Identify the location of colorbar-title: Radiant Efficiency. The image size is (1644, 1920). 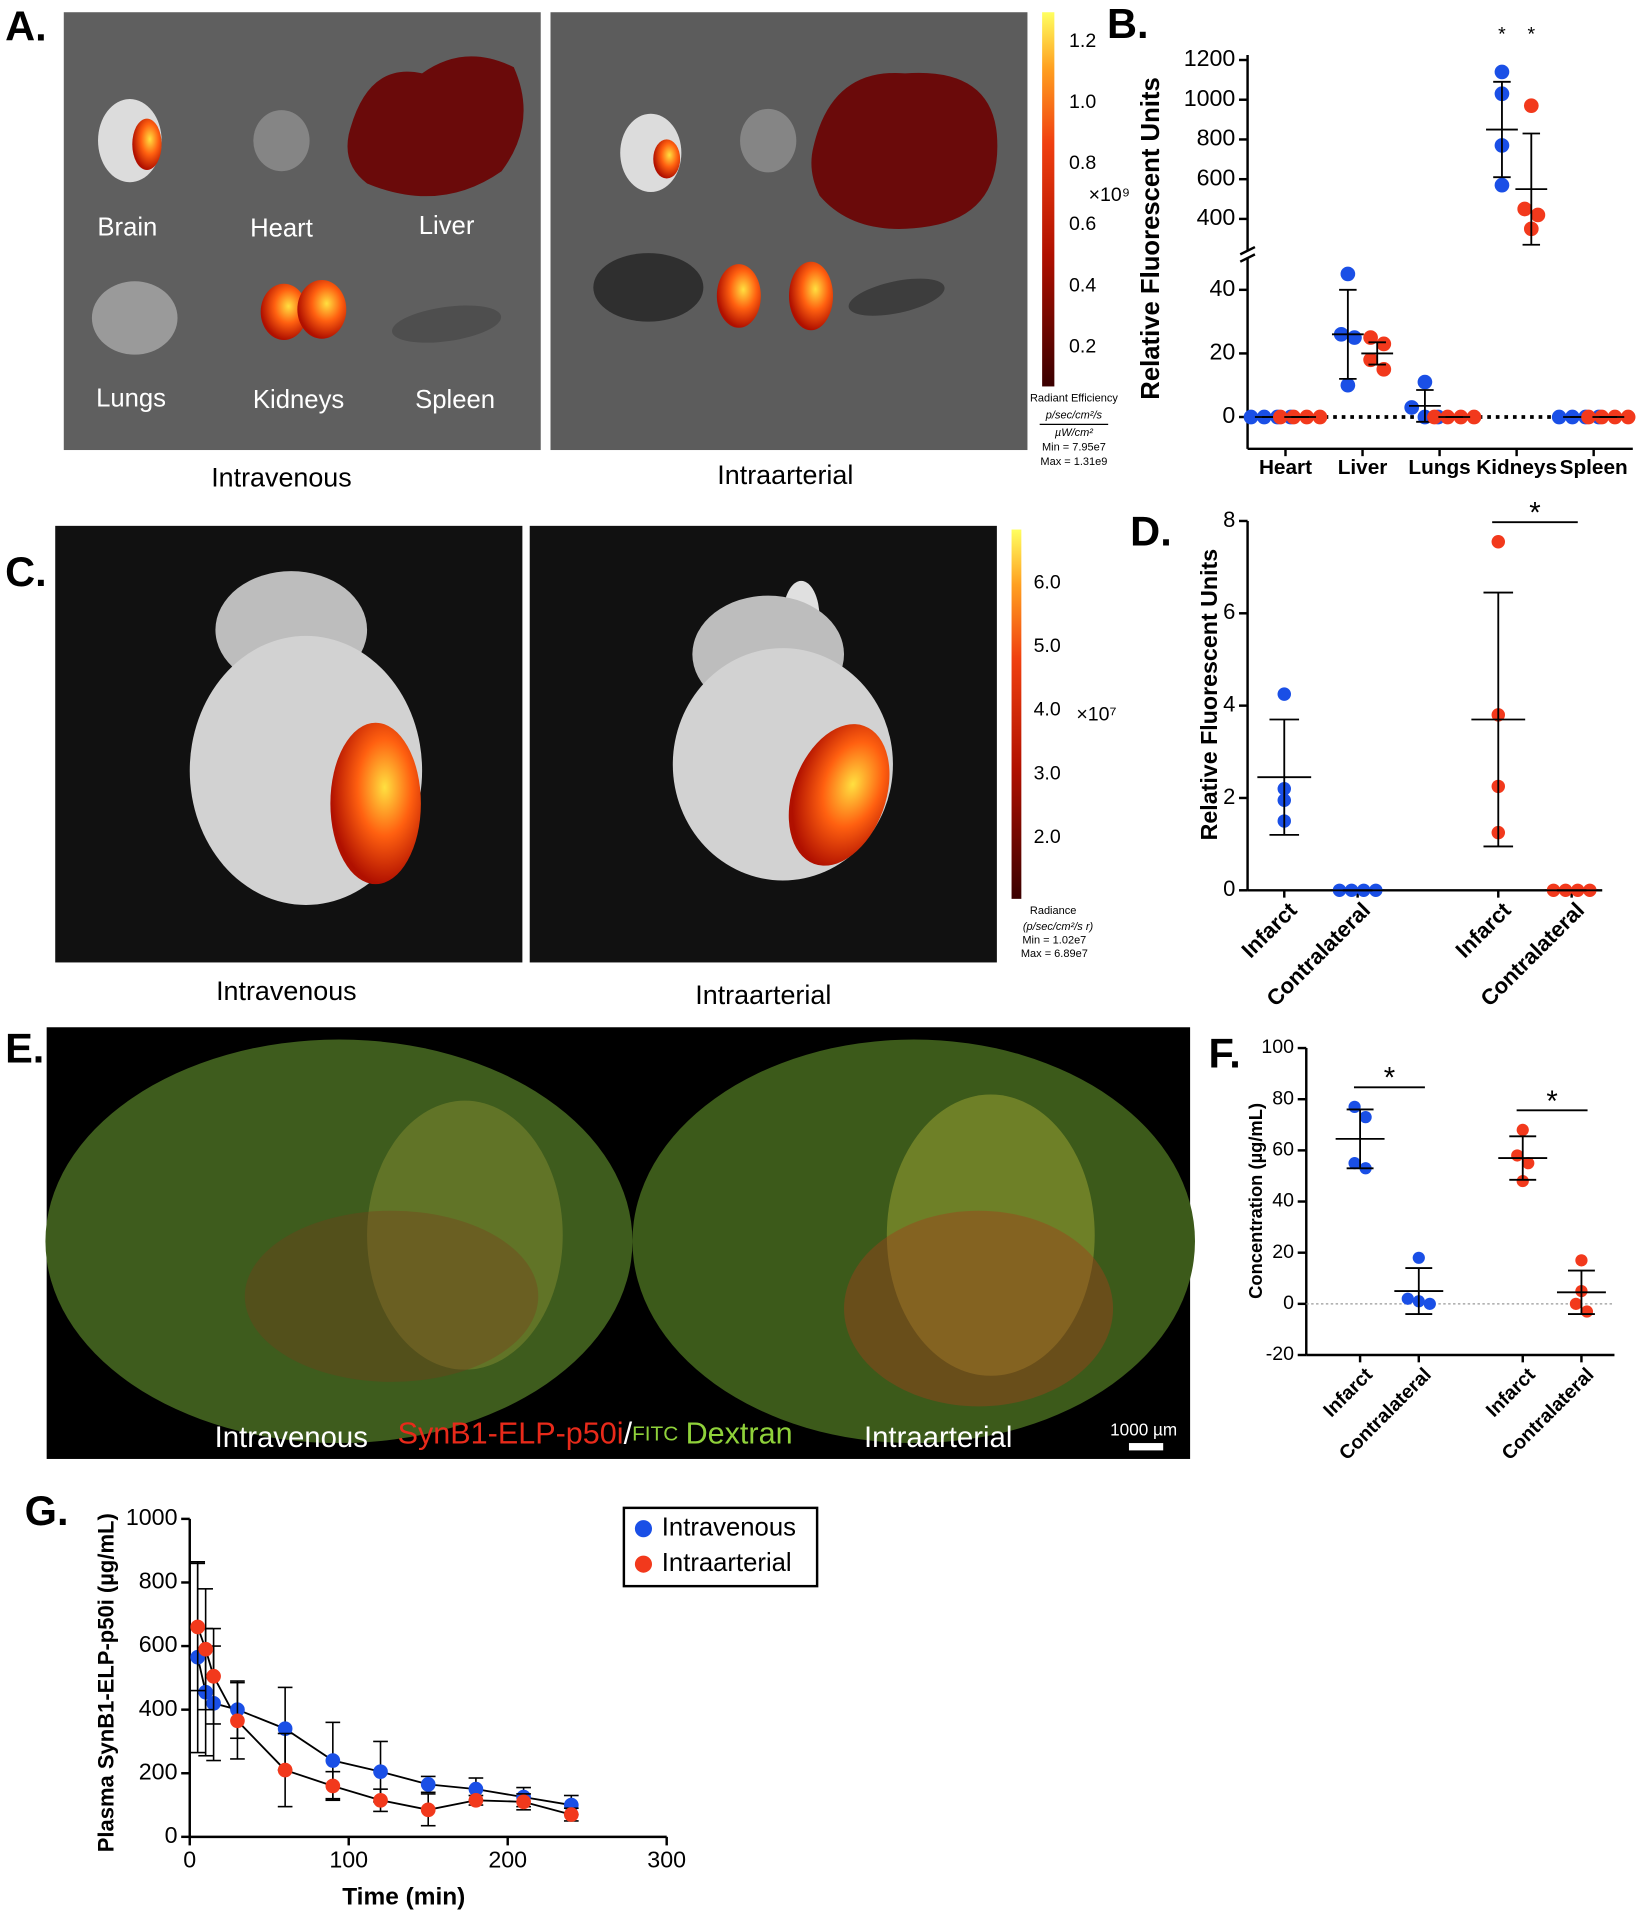
(1074, 399).